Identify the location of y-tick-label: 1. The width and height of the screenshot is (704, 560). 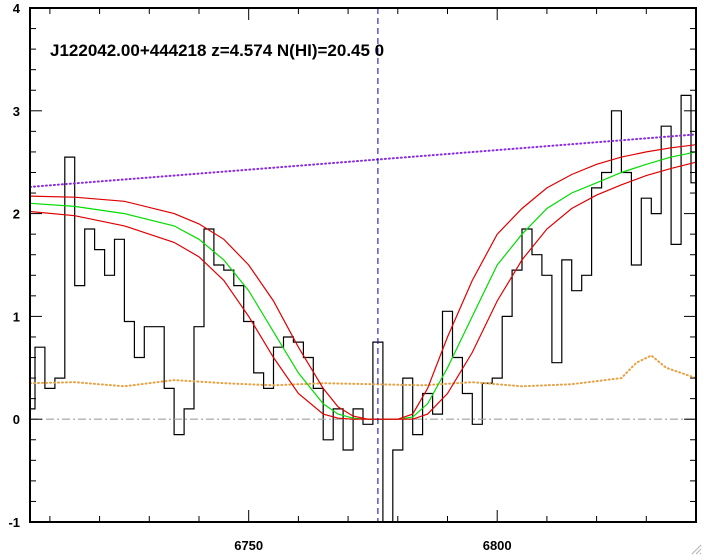
(16, 316).